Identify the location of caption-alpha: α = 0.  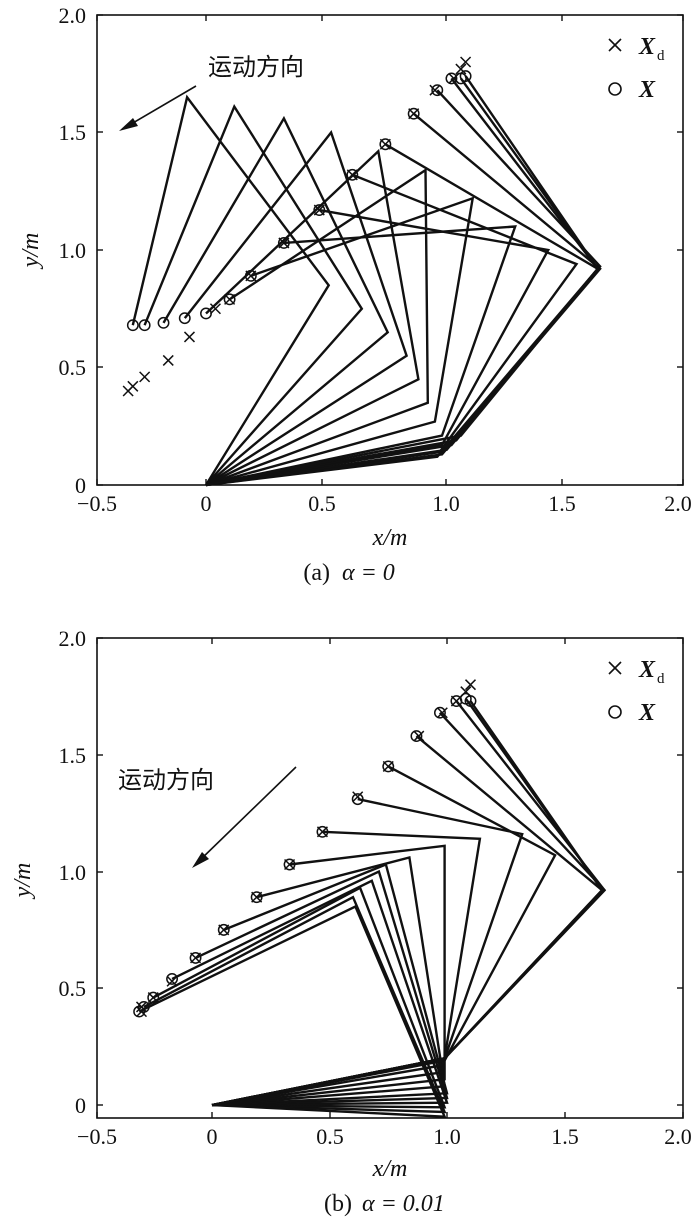
(368, 573).